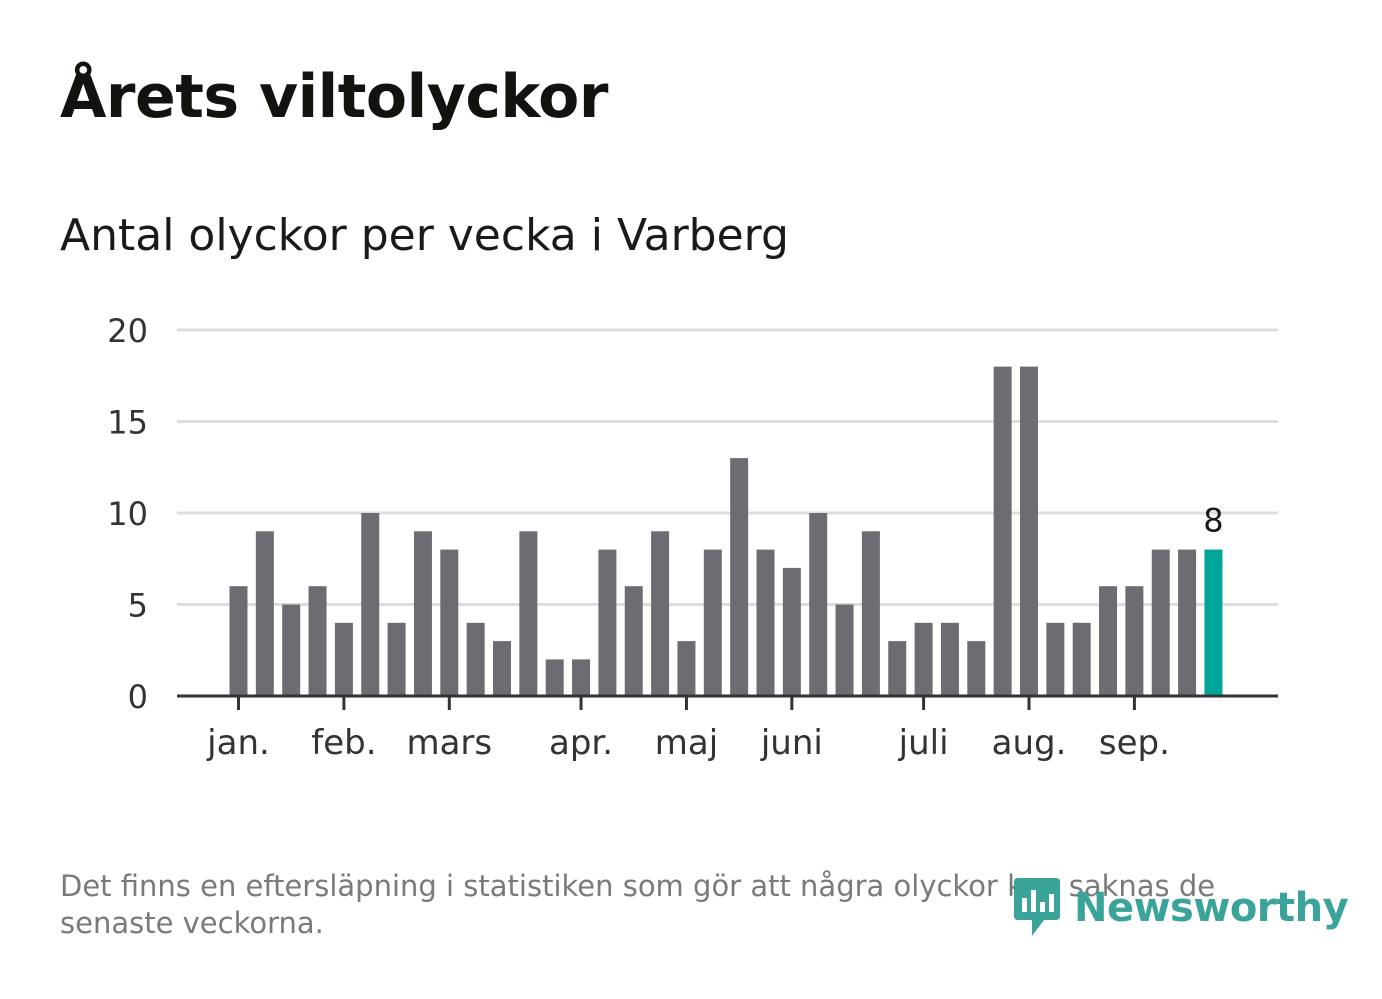  What do you see at coordinates (343, 743) in the screenshot?
I see `x-tick-label: feb.` at bounding box center [343, 743].